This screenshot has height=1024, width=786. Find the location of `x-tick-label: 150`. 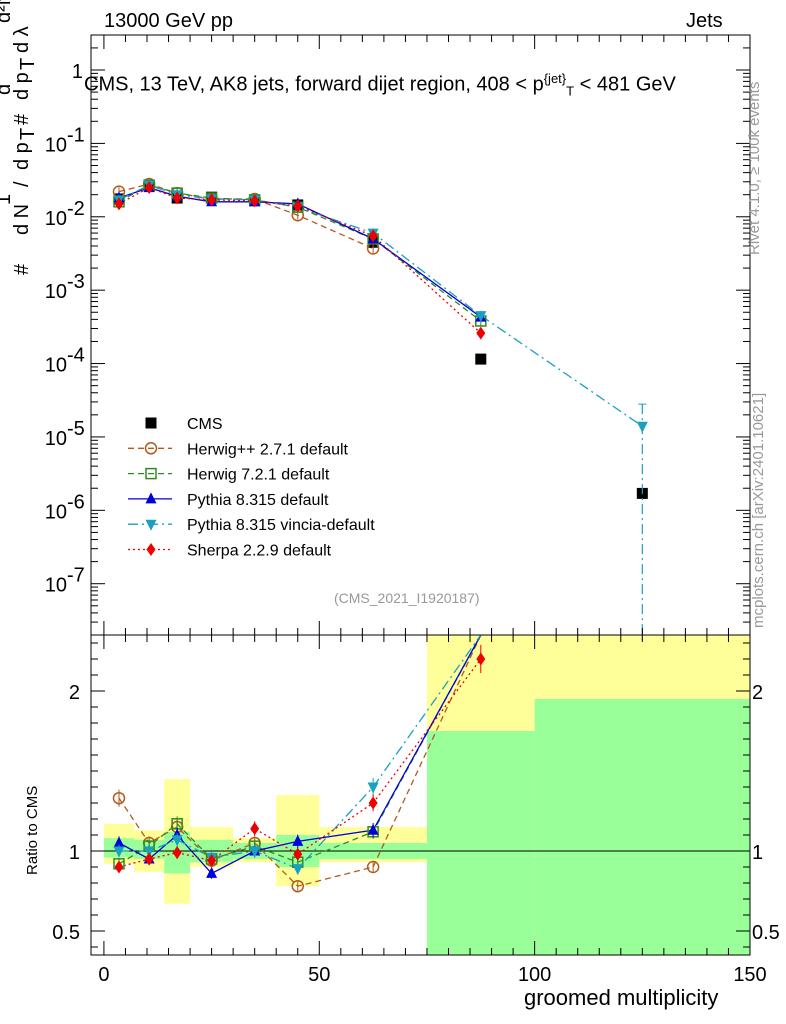

x-tick-label: 150 is located at coordinates (749, 975).